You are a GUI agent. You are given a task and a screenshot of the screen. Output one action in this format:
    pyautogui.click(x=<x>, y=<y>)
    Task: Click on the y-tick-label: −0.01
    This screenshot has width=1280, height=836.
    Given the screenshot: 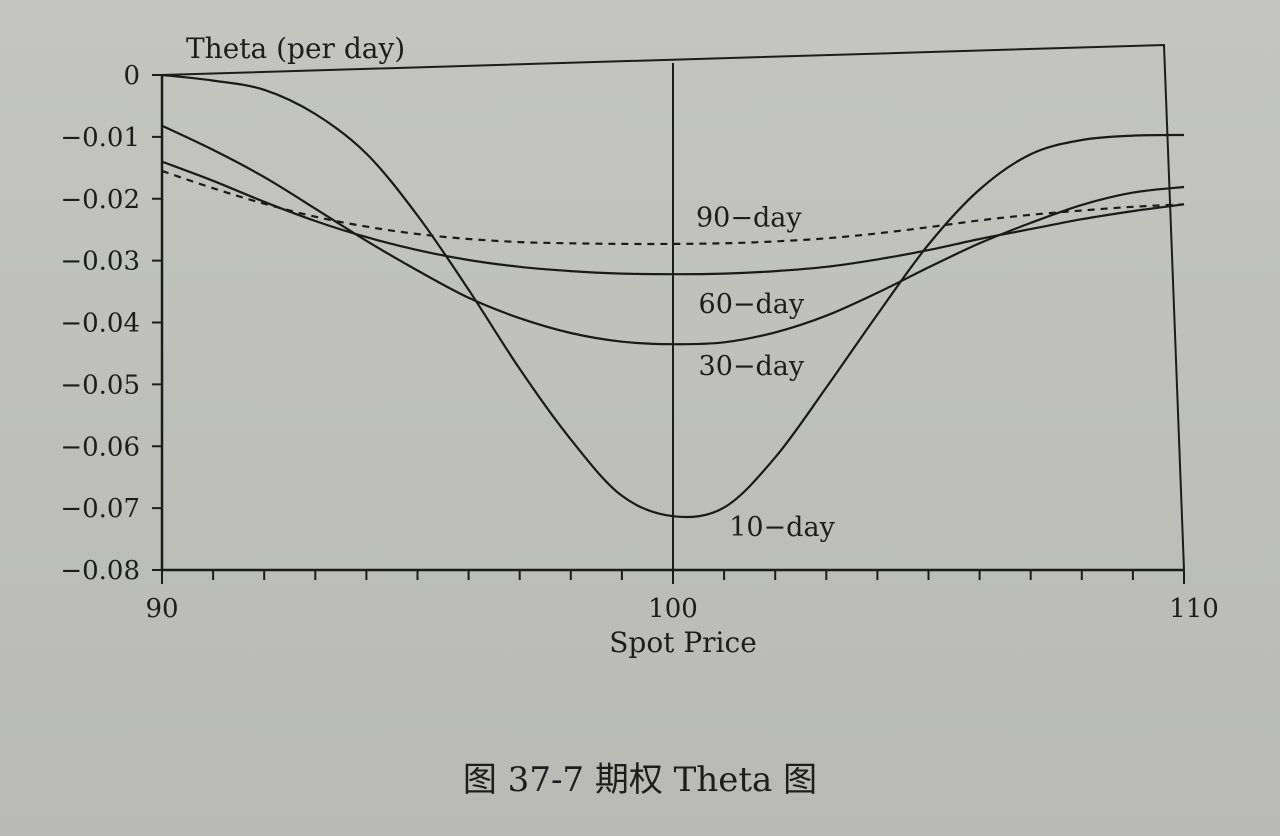 What is the action you would take?
    pyautogui.click(x=100, y=138)
    